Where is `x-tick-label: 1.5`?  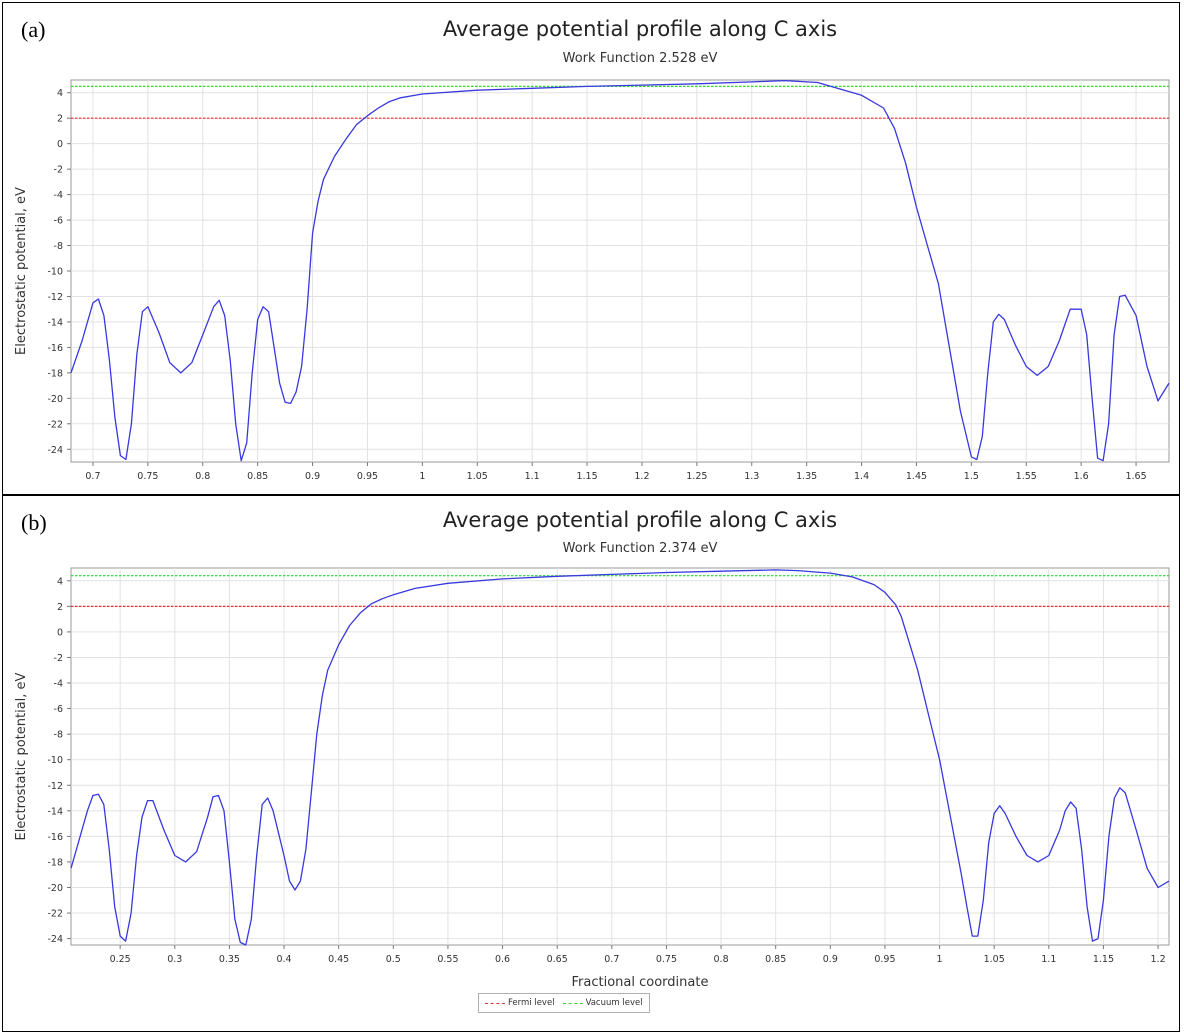
x-tick-label: 1.5 is located at coordinates (971, 476).